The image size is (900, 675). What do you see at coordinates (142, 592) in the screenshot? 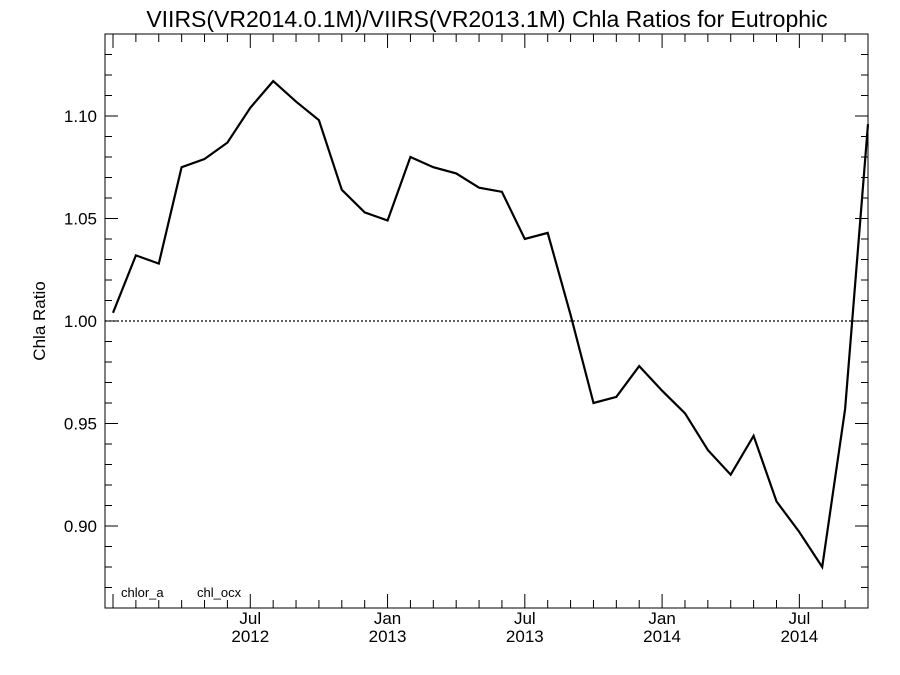
I see `legend-entry-chlor-a: chlor_a` at bounding box center [142, 592].